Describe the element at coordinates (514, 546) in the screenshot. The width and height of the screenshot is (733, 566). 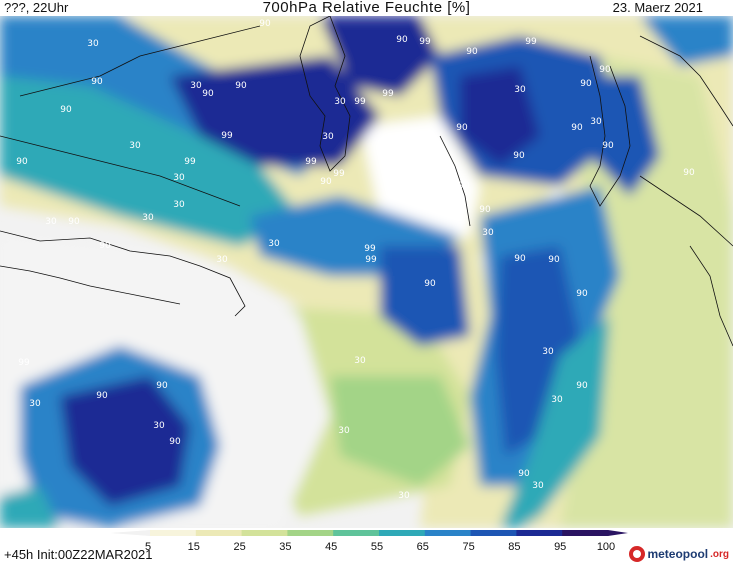
I see `colorbar-tick-label: 85` at that location.